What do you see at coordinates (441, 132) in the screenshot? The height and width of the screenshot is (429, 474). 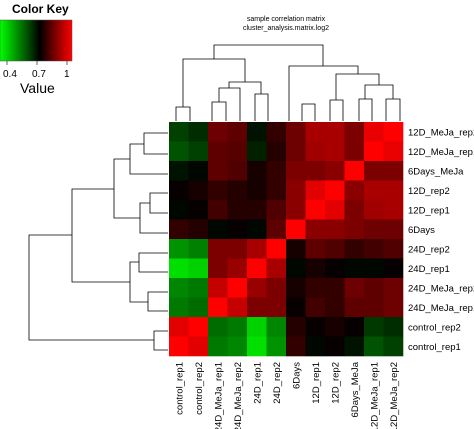 I see `row-label: 12D_MeJa_rep2` at bounding box center [441, 132].